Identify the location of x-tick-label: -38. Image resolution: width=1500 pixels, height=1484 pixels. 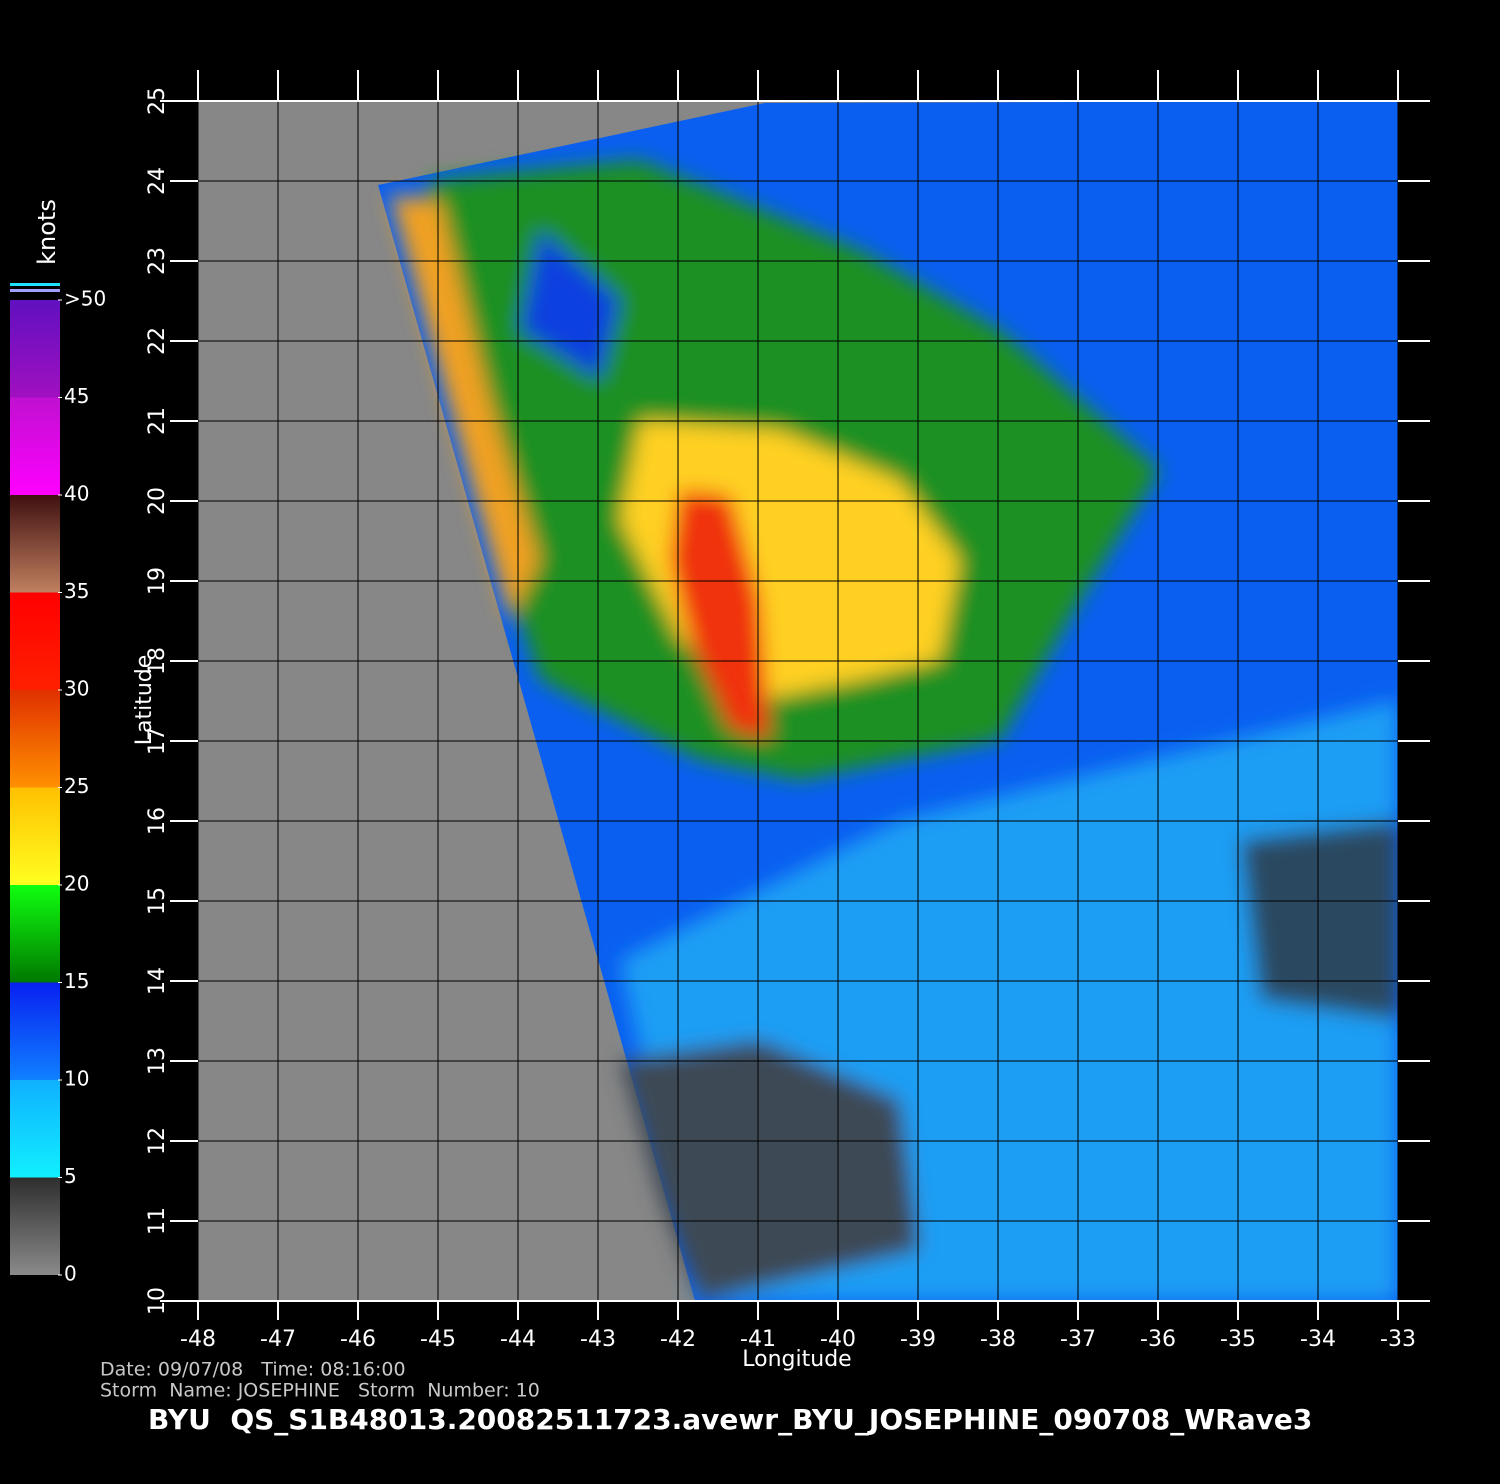
(998, 1339).